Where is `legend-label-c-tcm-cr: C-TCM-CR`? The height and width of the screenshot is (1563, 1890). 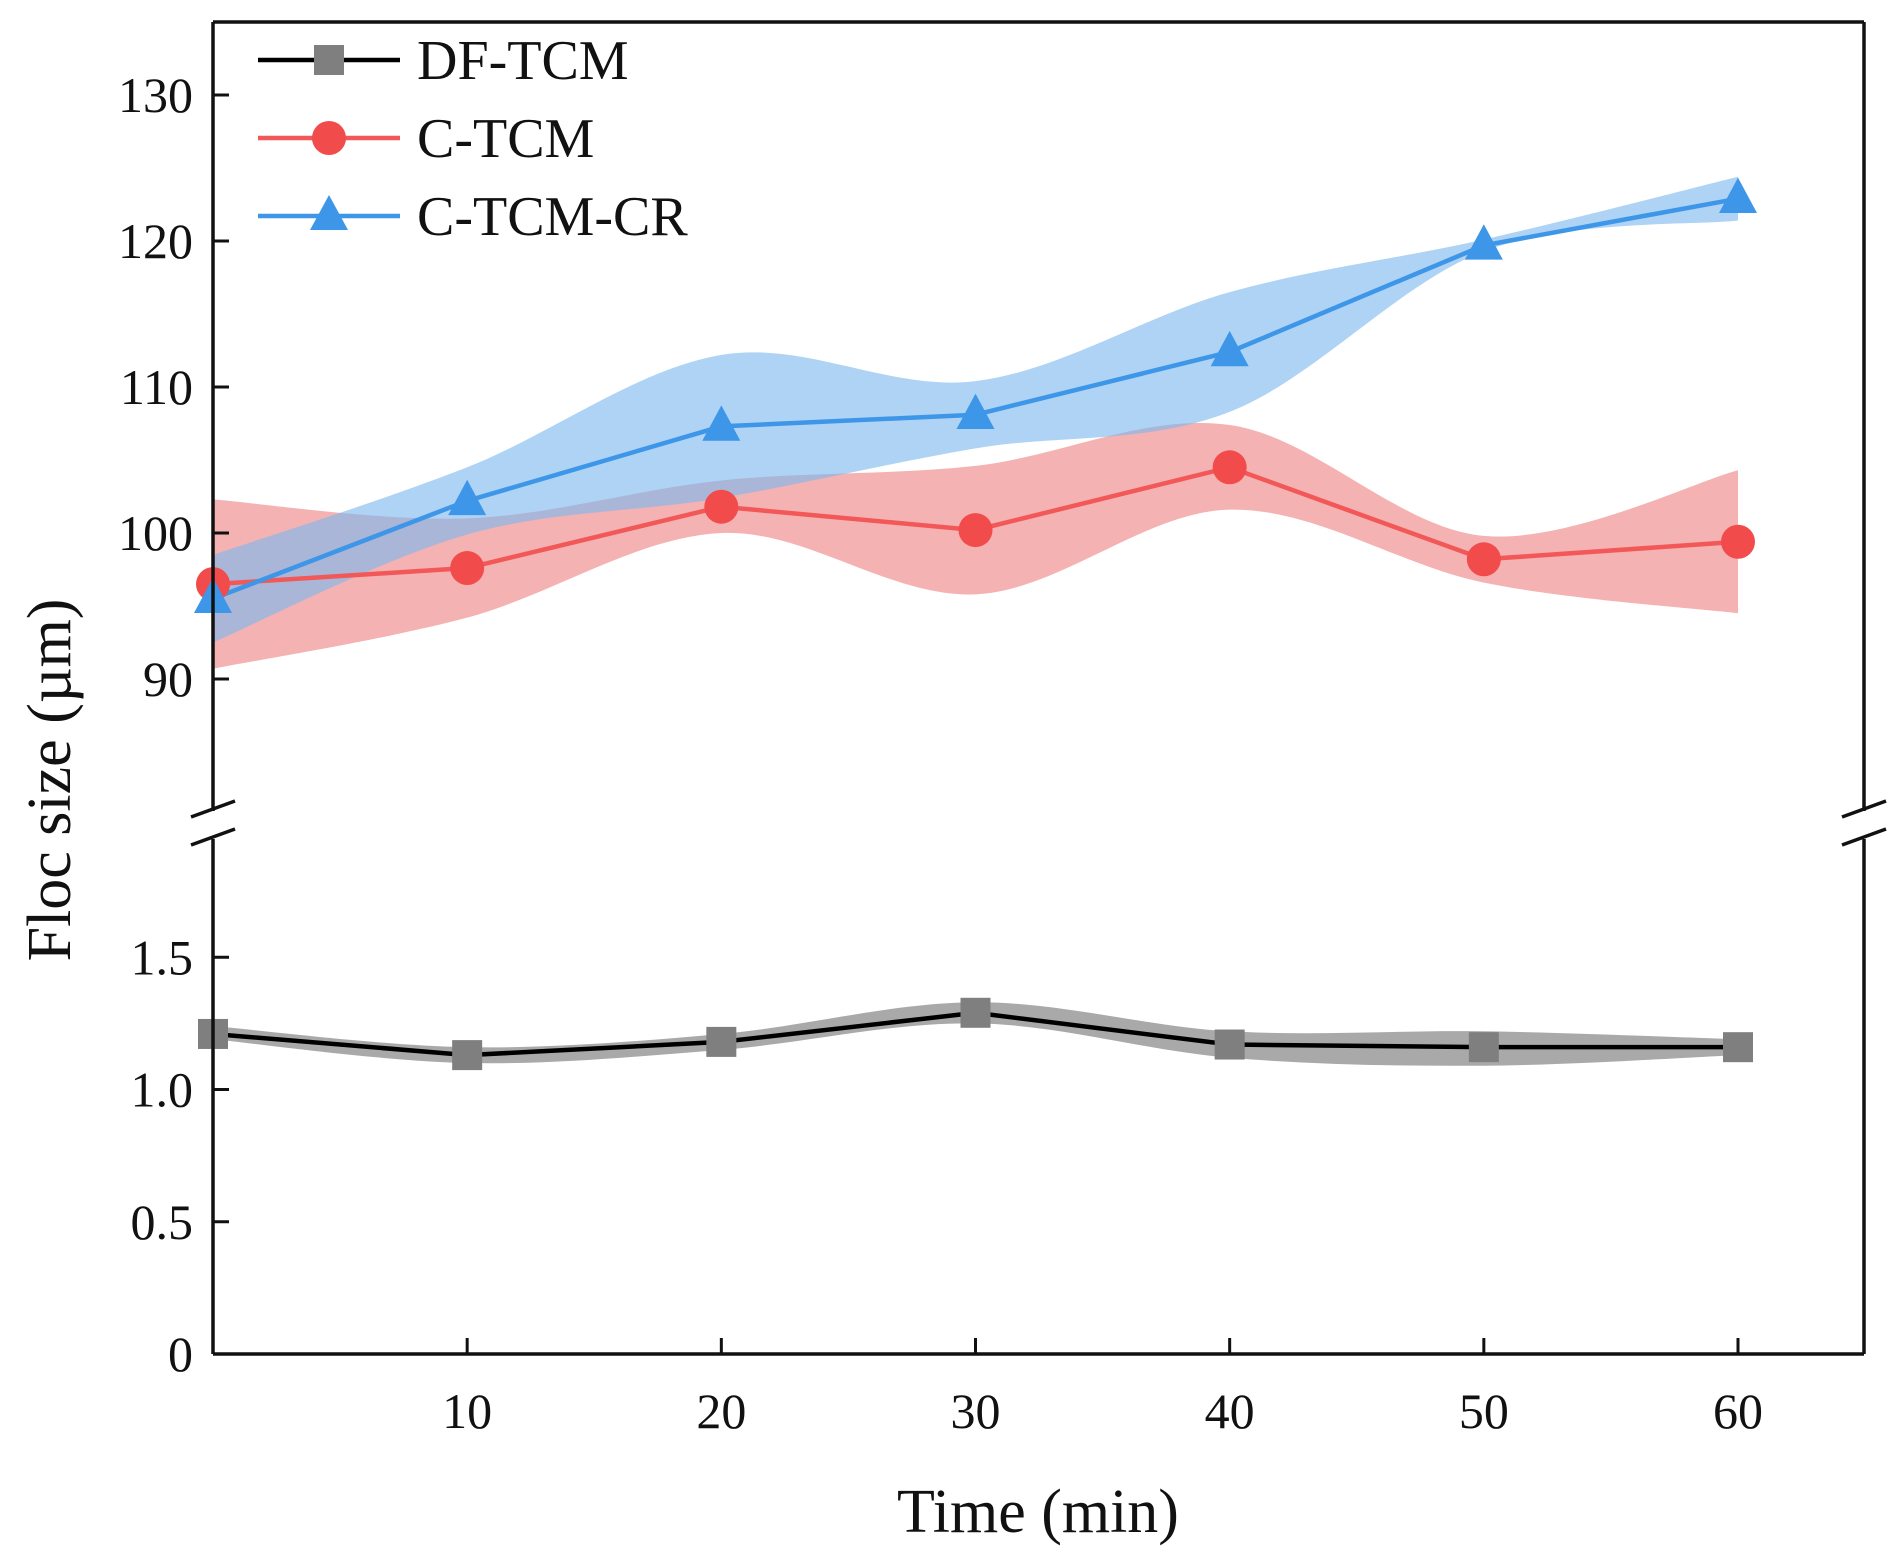 legend-label-c-tcm-cr: C-TCM-CR is located at coordinates (552, 217).